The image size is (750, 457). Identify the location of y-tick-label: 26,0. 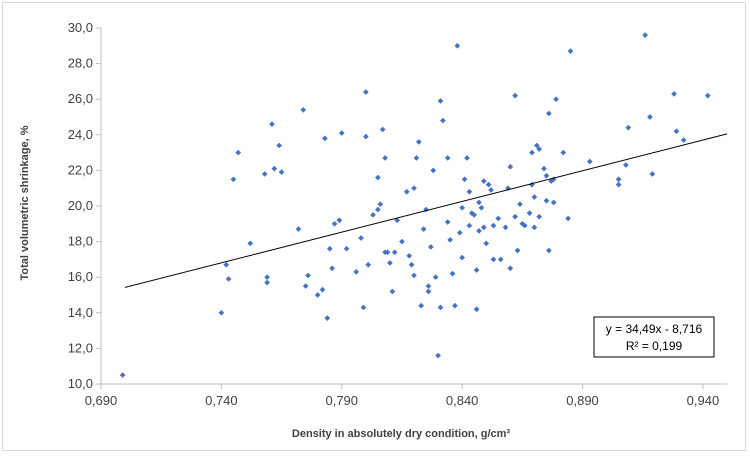
(80, 98).